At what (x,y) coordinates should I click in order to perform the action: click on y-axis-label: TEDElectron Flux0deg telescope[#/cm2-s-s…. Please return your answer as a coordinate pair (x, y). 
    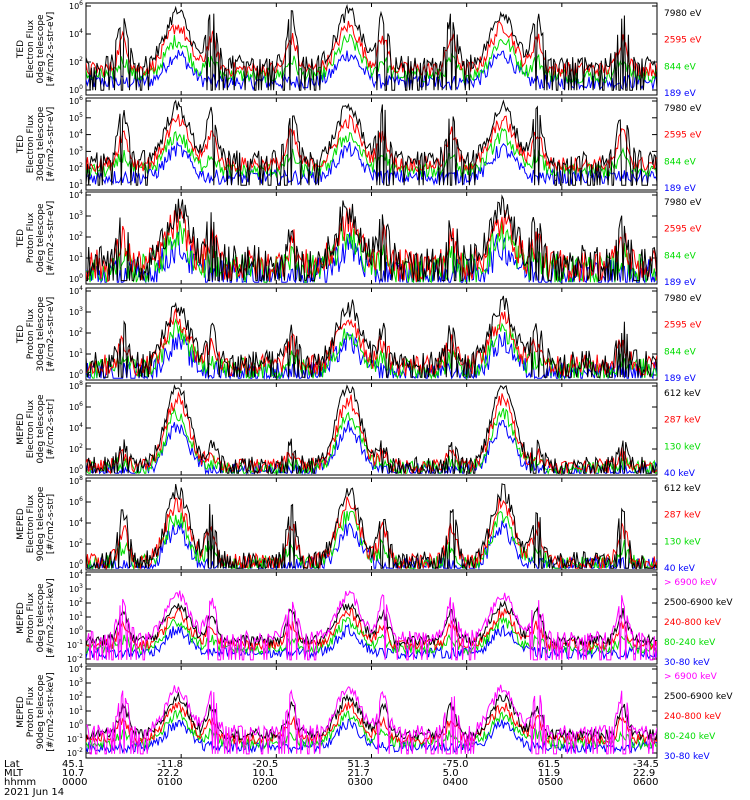
    Looking at the image, I should click on (36, 49).